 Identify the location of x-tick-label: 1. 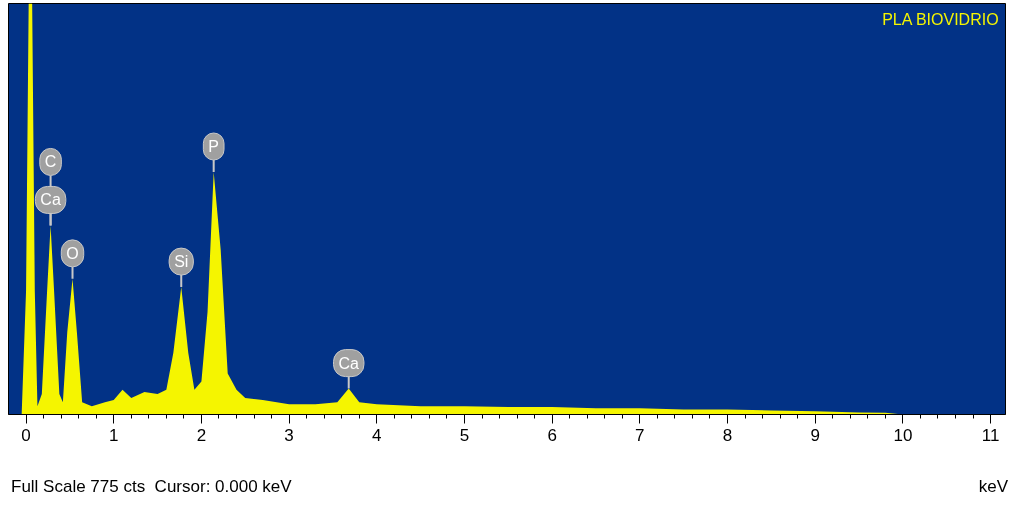
(114, 435).